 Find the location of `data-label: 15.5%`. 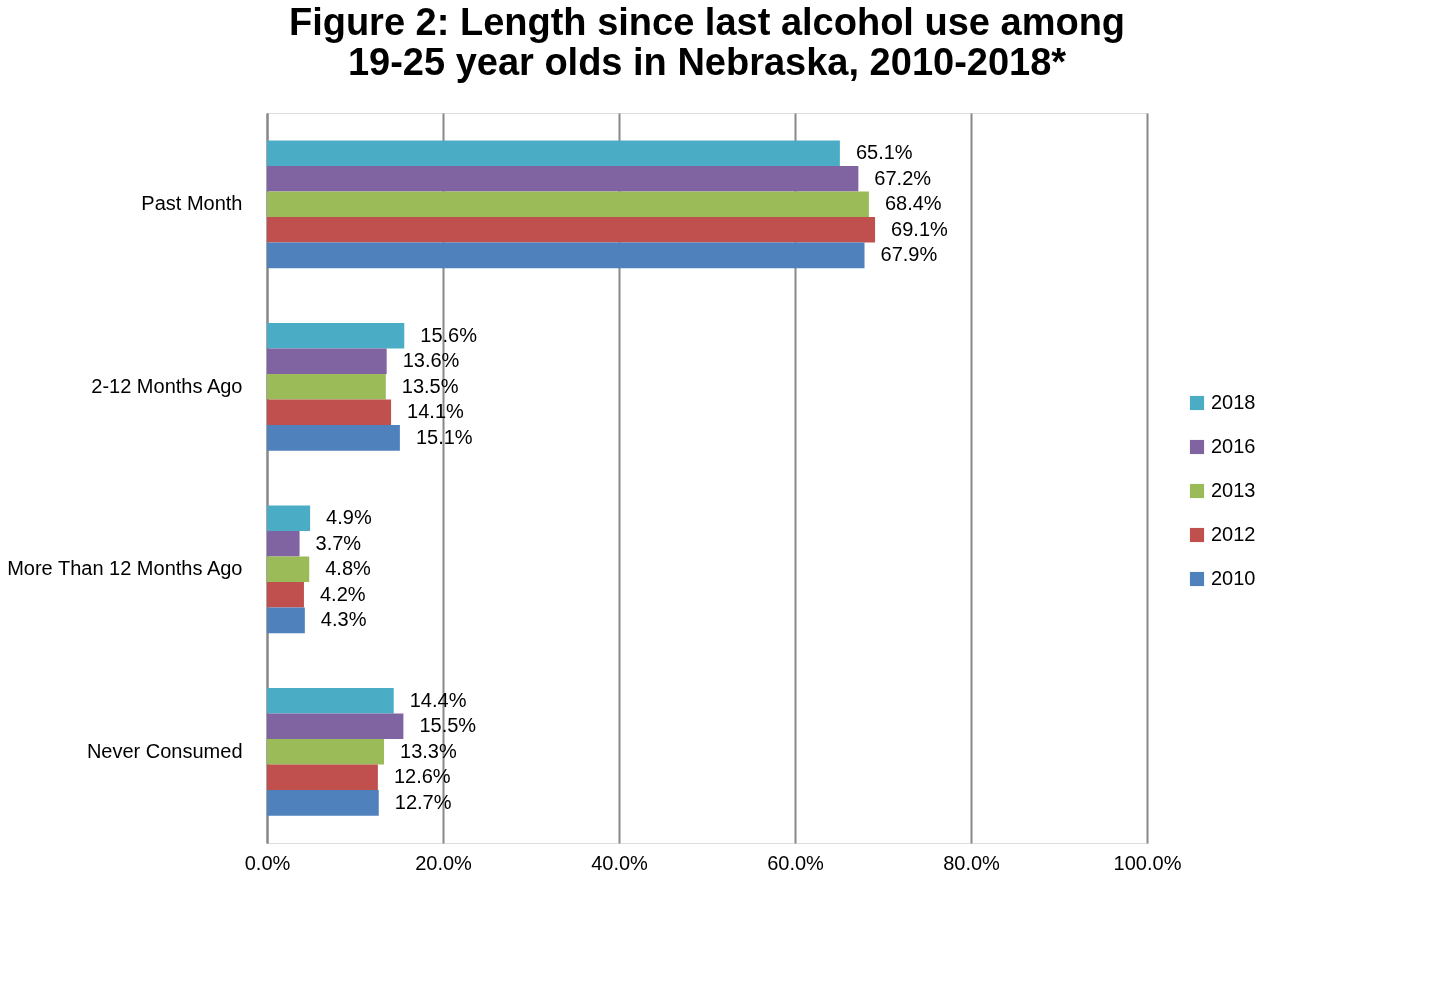

data-label: 15.5% is located at coordinates (448, 725).